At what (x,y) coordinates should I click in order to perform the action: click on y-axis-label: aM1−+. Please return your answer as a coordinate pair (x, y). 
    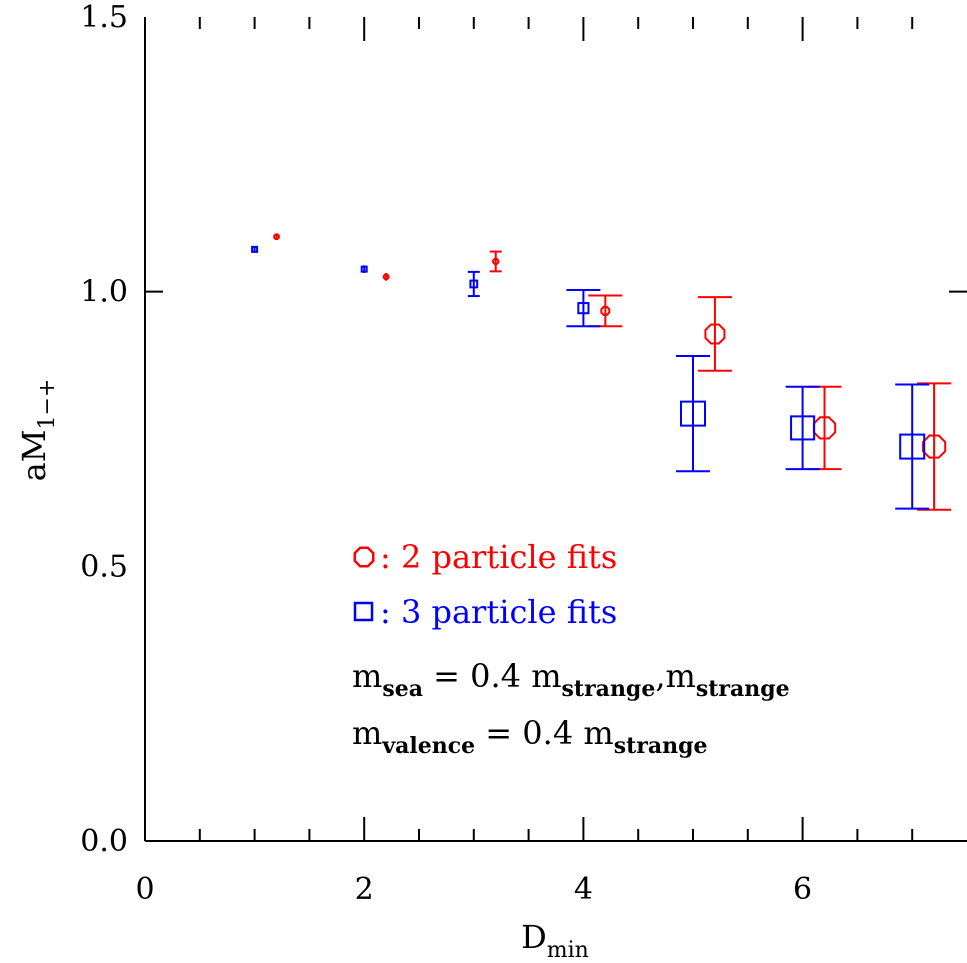
    Looking at the image, I should click on (37, 430).